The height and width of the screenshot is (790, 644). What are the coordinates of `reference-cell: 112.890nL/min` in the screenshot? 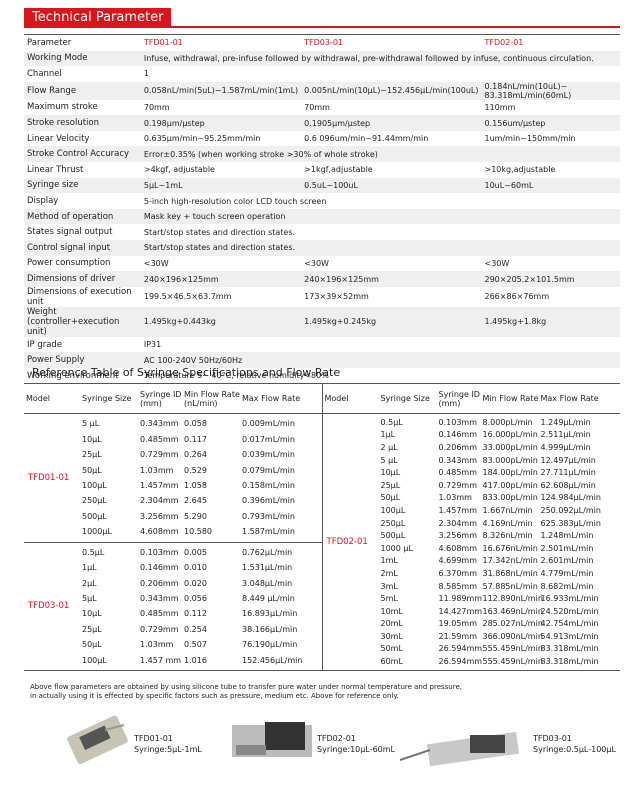 It's located at (512, 599).